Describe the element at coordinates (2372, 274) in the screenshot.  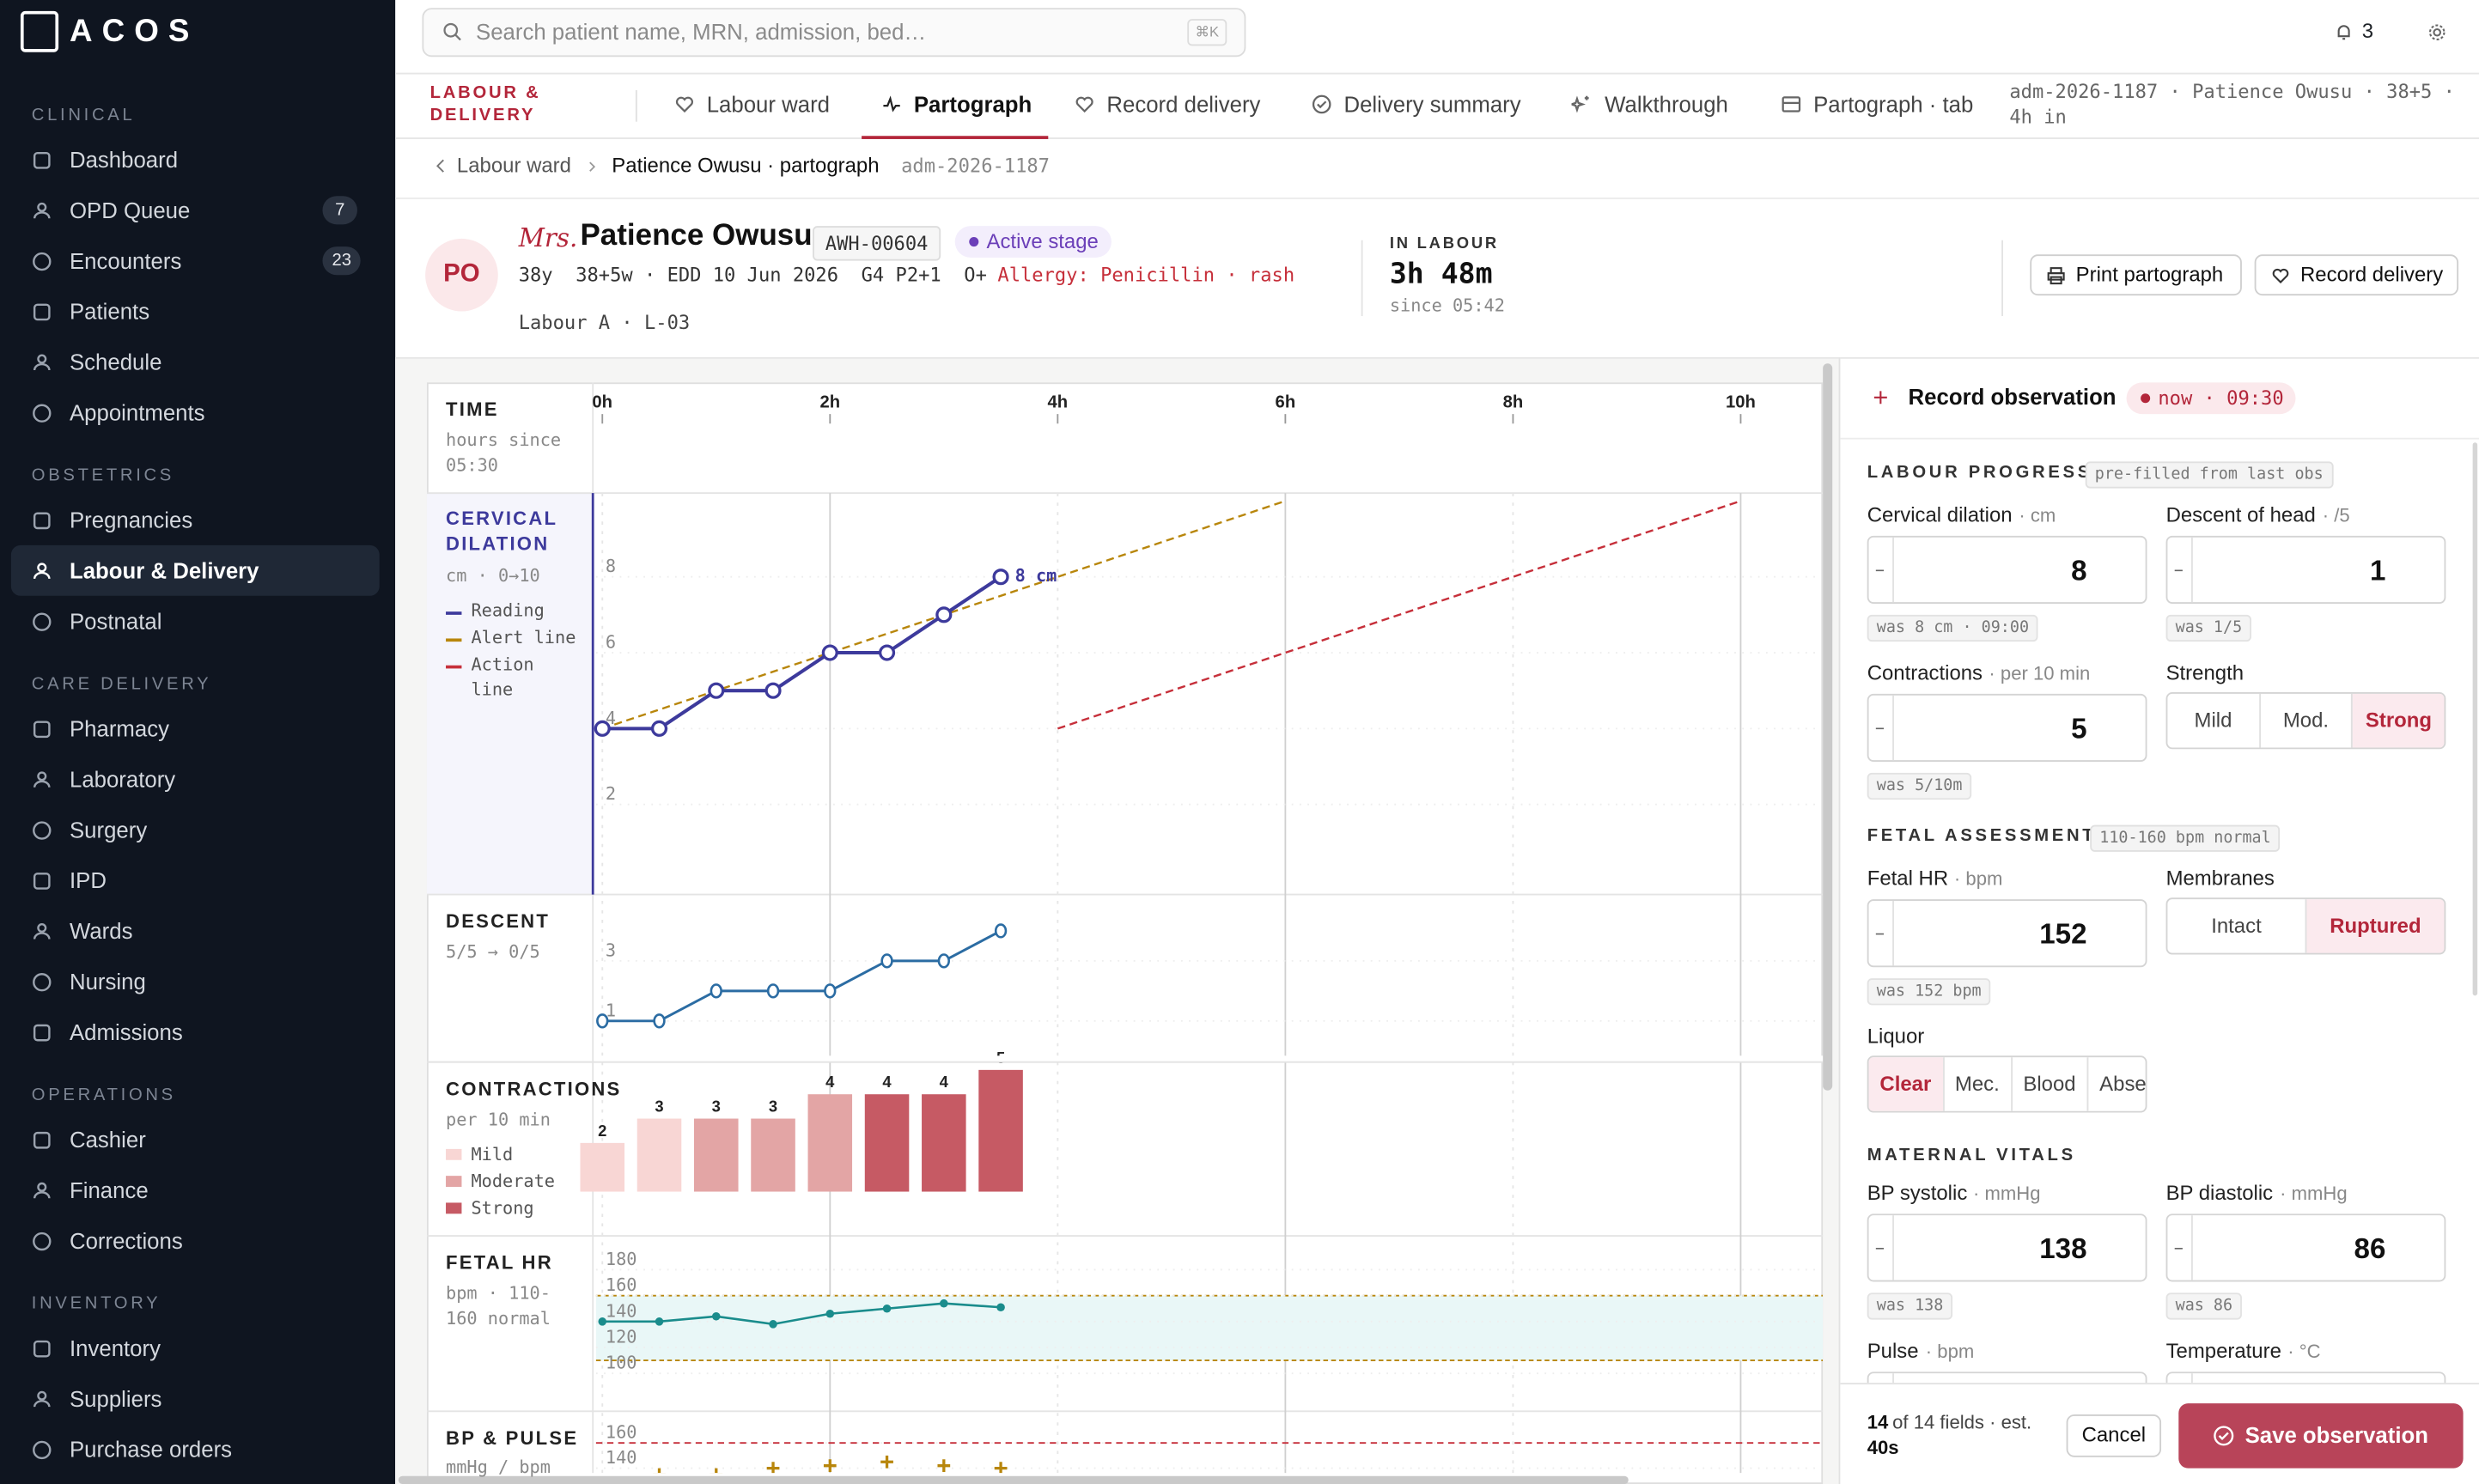
I see `action-button-label: Record delivery` at that location.